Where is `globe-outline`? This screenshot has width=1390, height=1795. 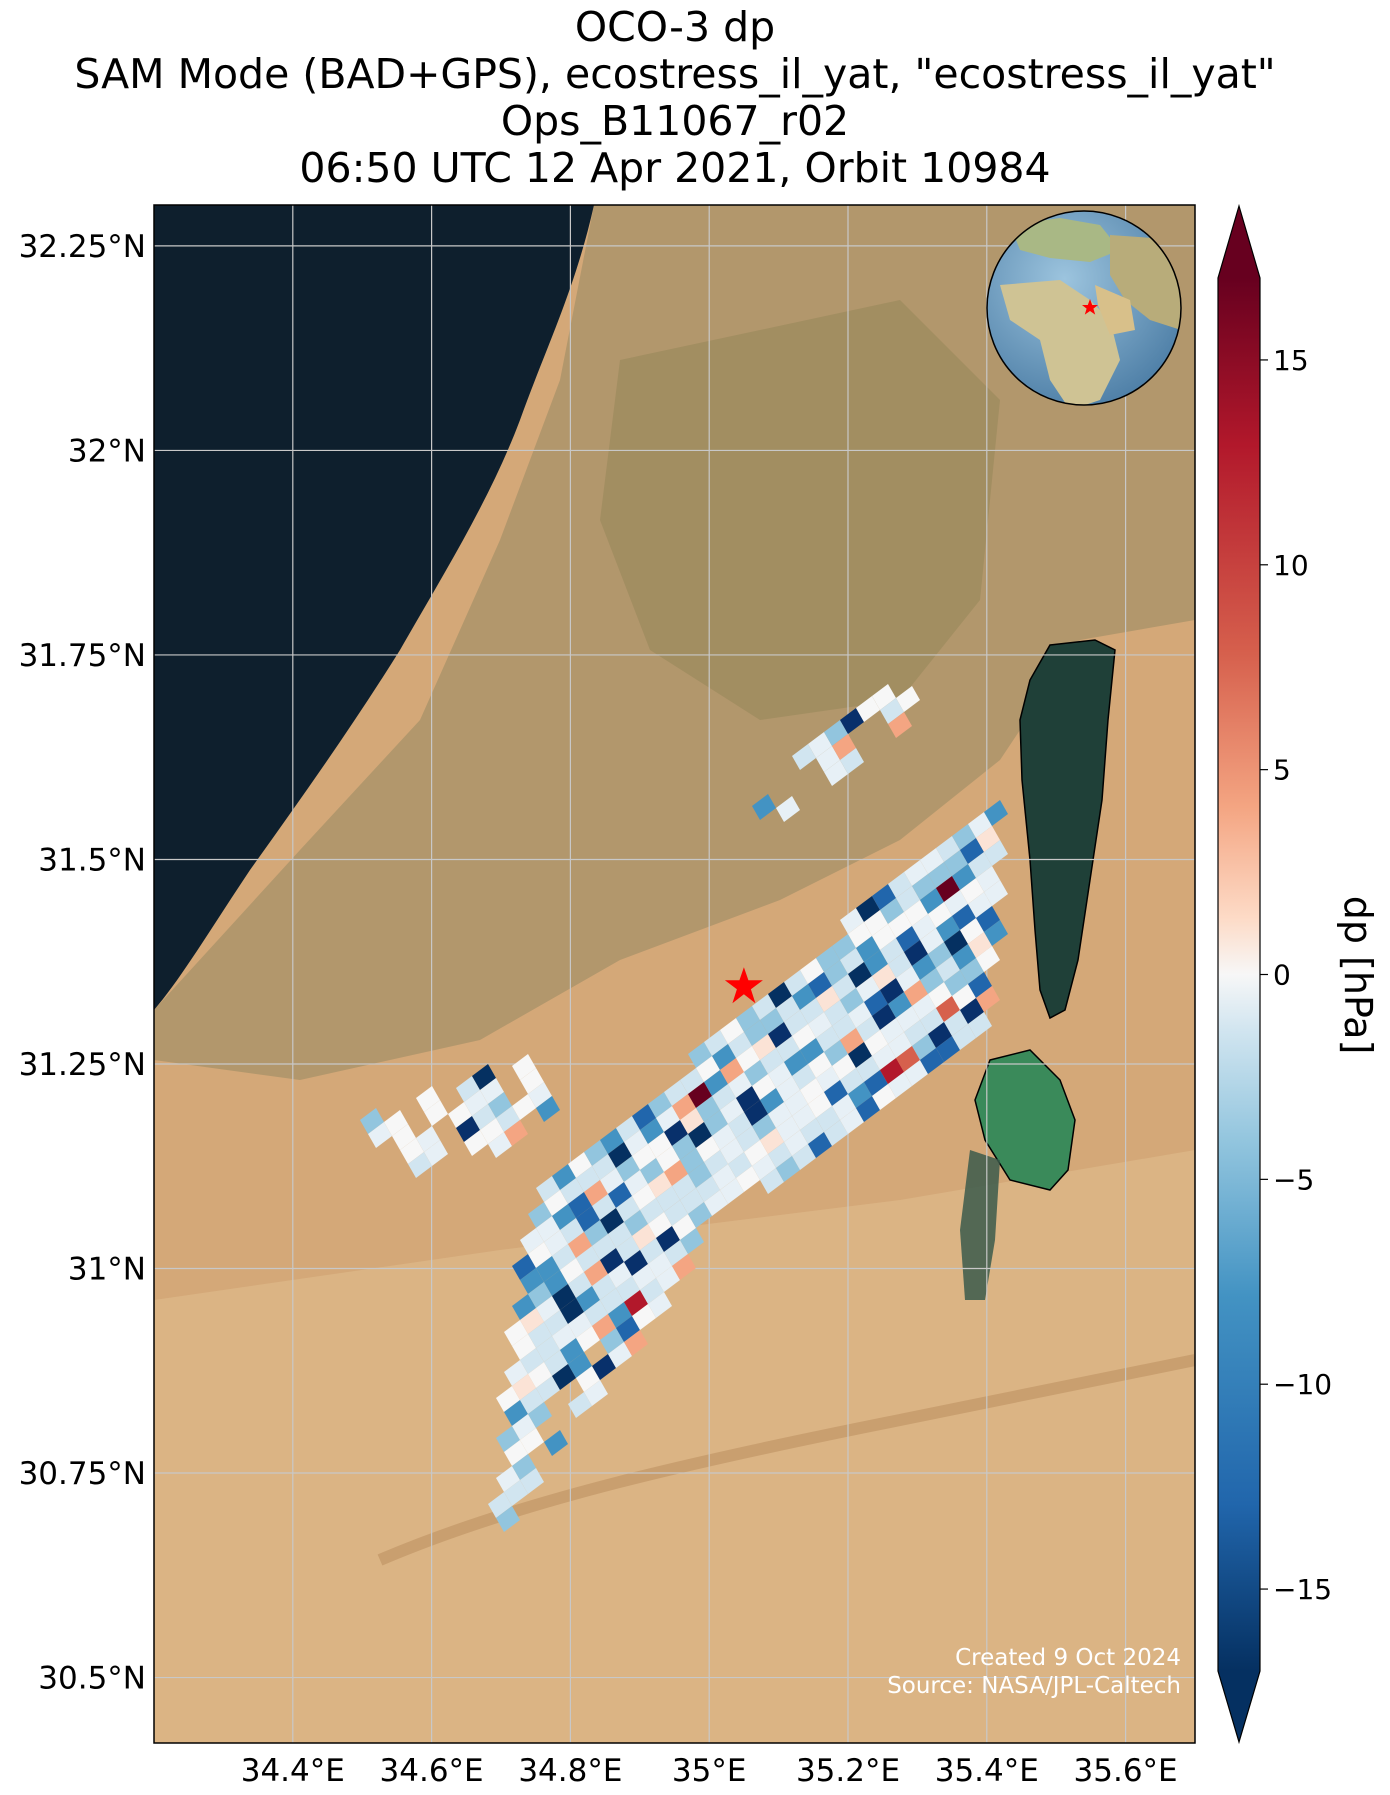
globe-outline is located at coordinates (1084, 308).